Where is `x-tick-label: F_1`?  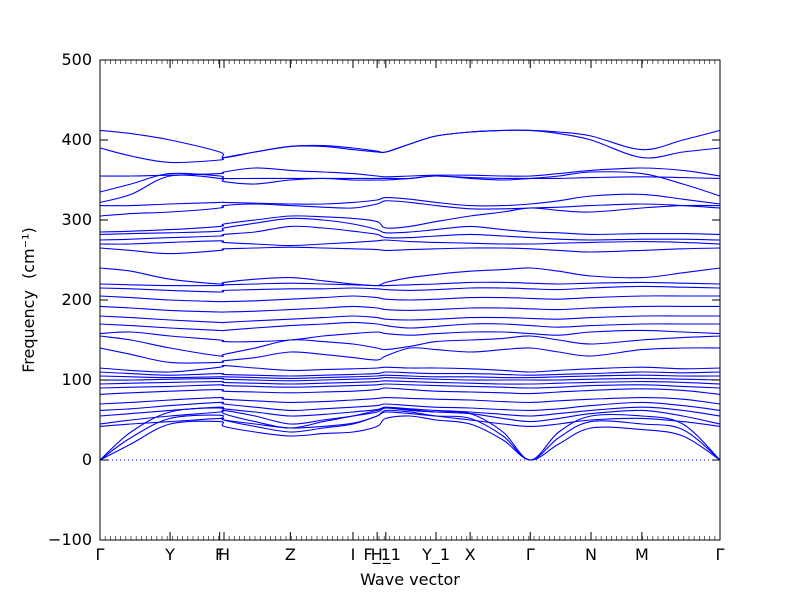
x-tick-label: F_1 is located at coordinates (376, 555).